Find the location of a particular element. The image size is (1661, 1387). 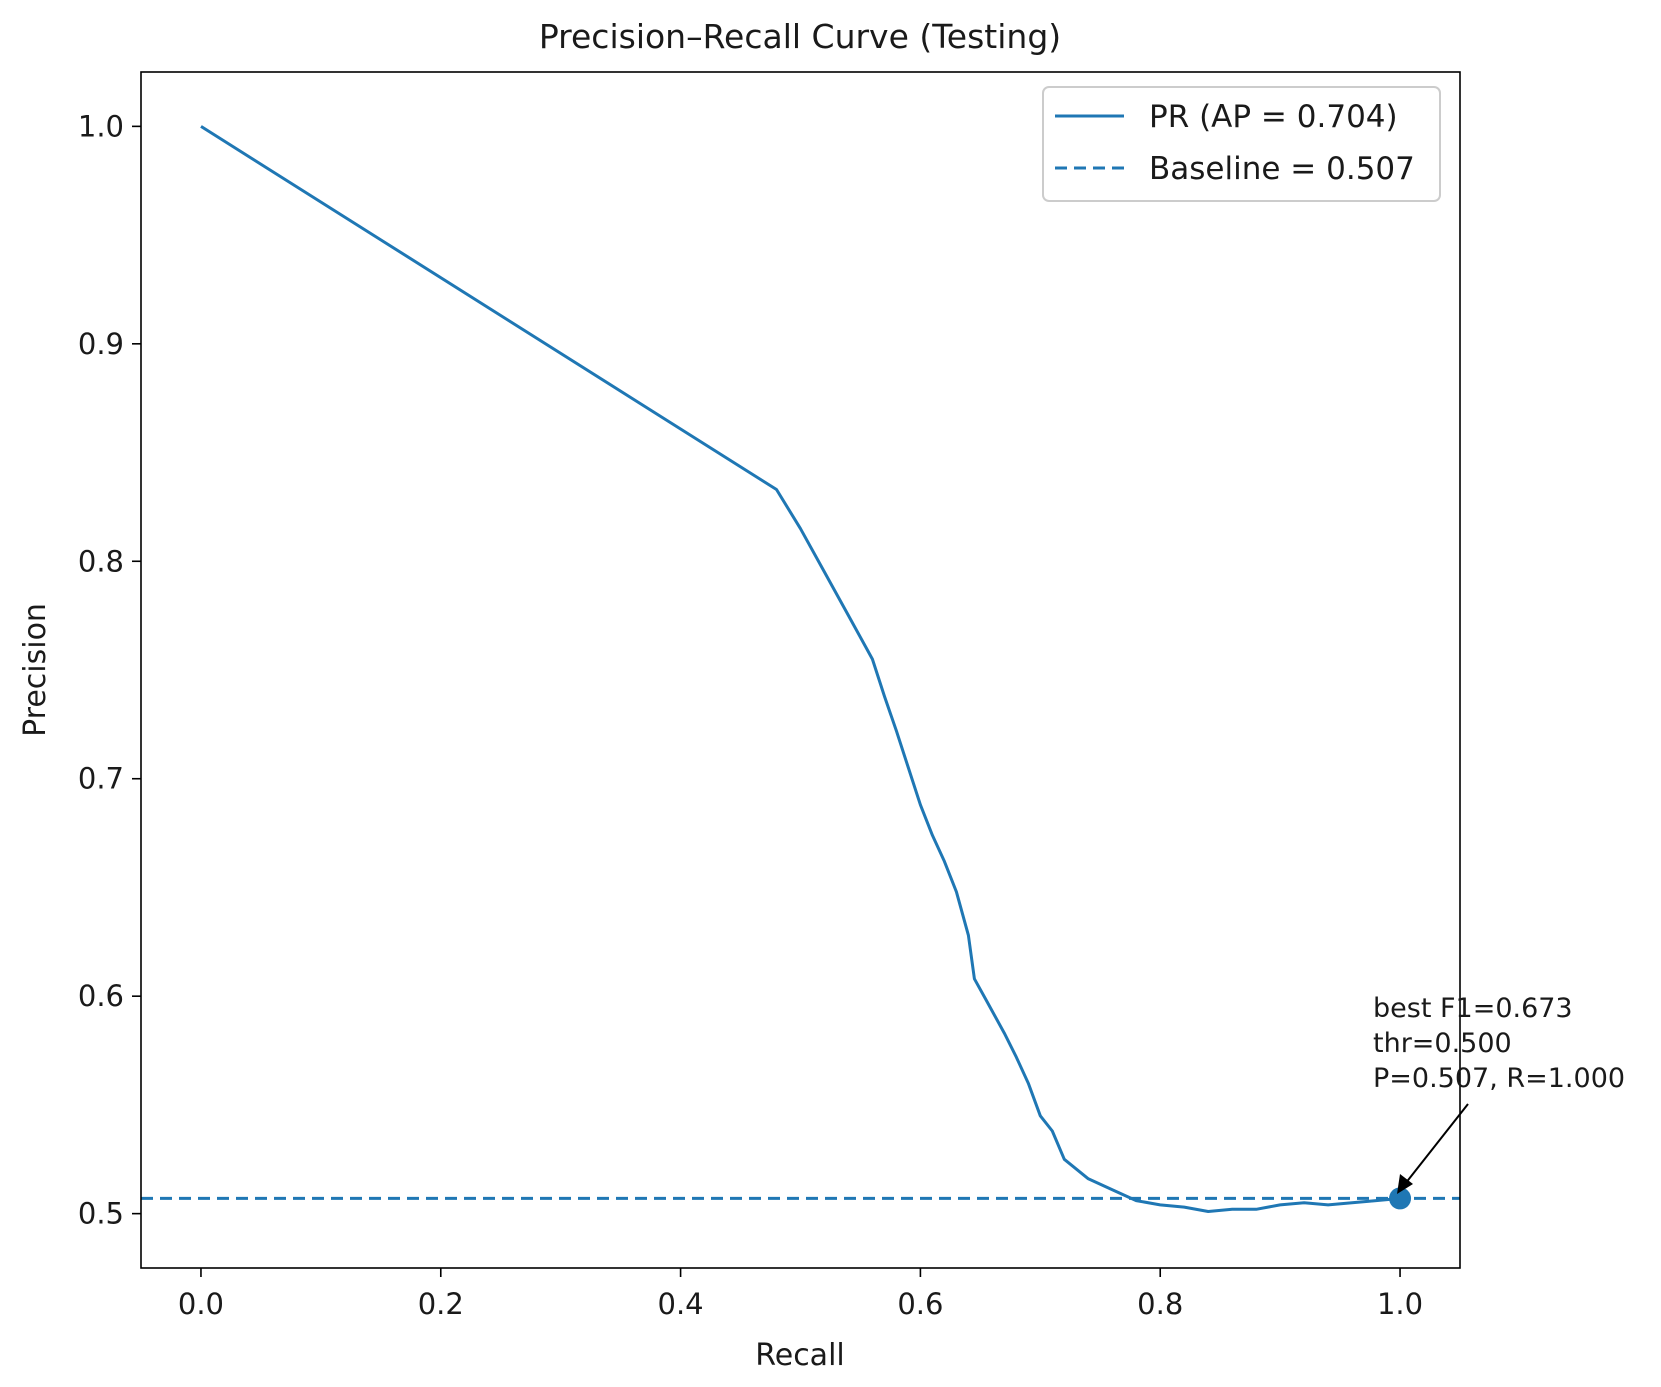

legend-baseline-label: Baseline = 0.507 is located at coordinates (1282, 169).